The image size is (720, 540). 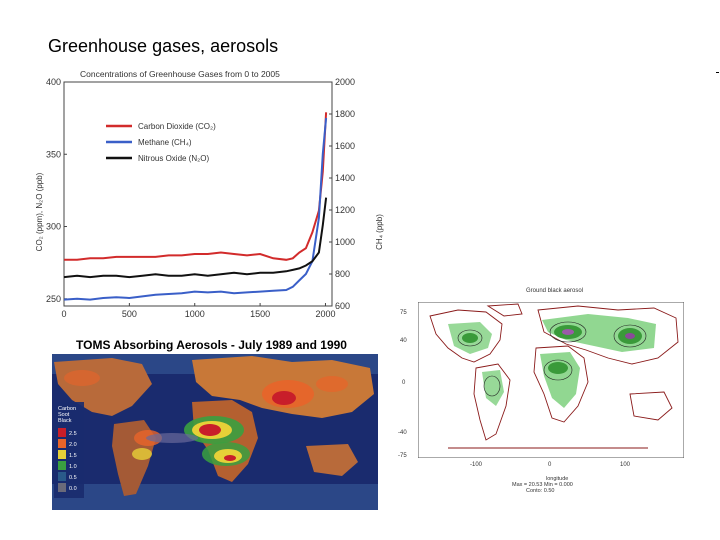 I want to click on model-y-tick-75: 75, so click(x=403, y=313).